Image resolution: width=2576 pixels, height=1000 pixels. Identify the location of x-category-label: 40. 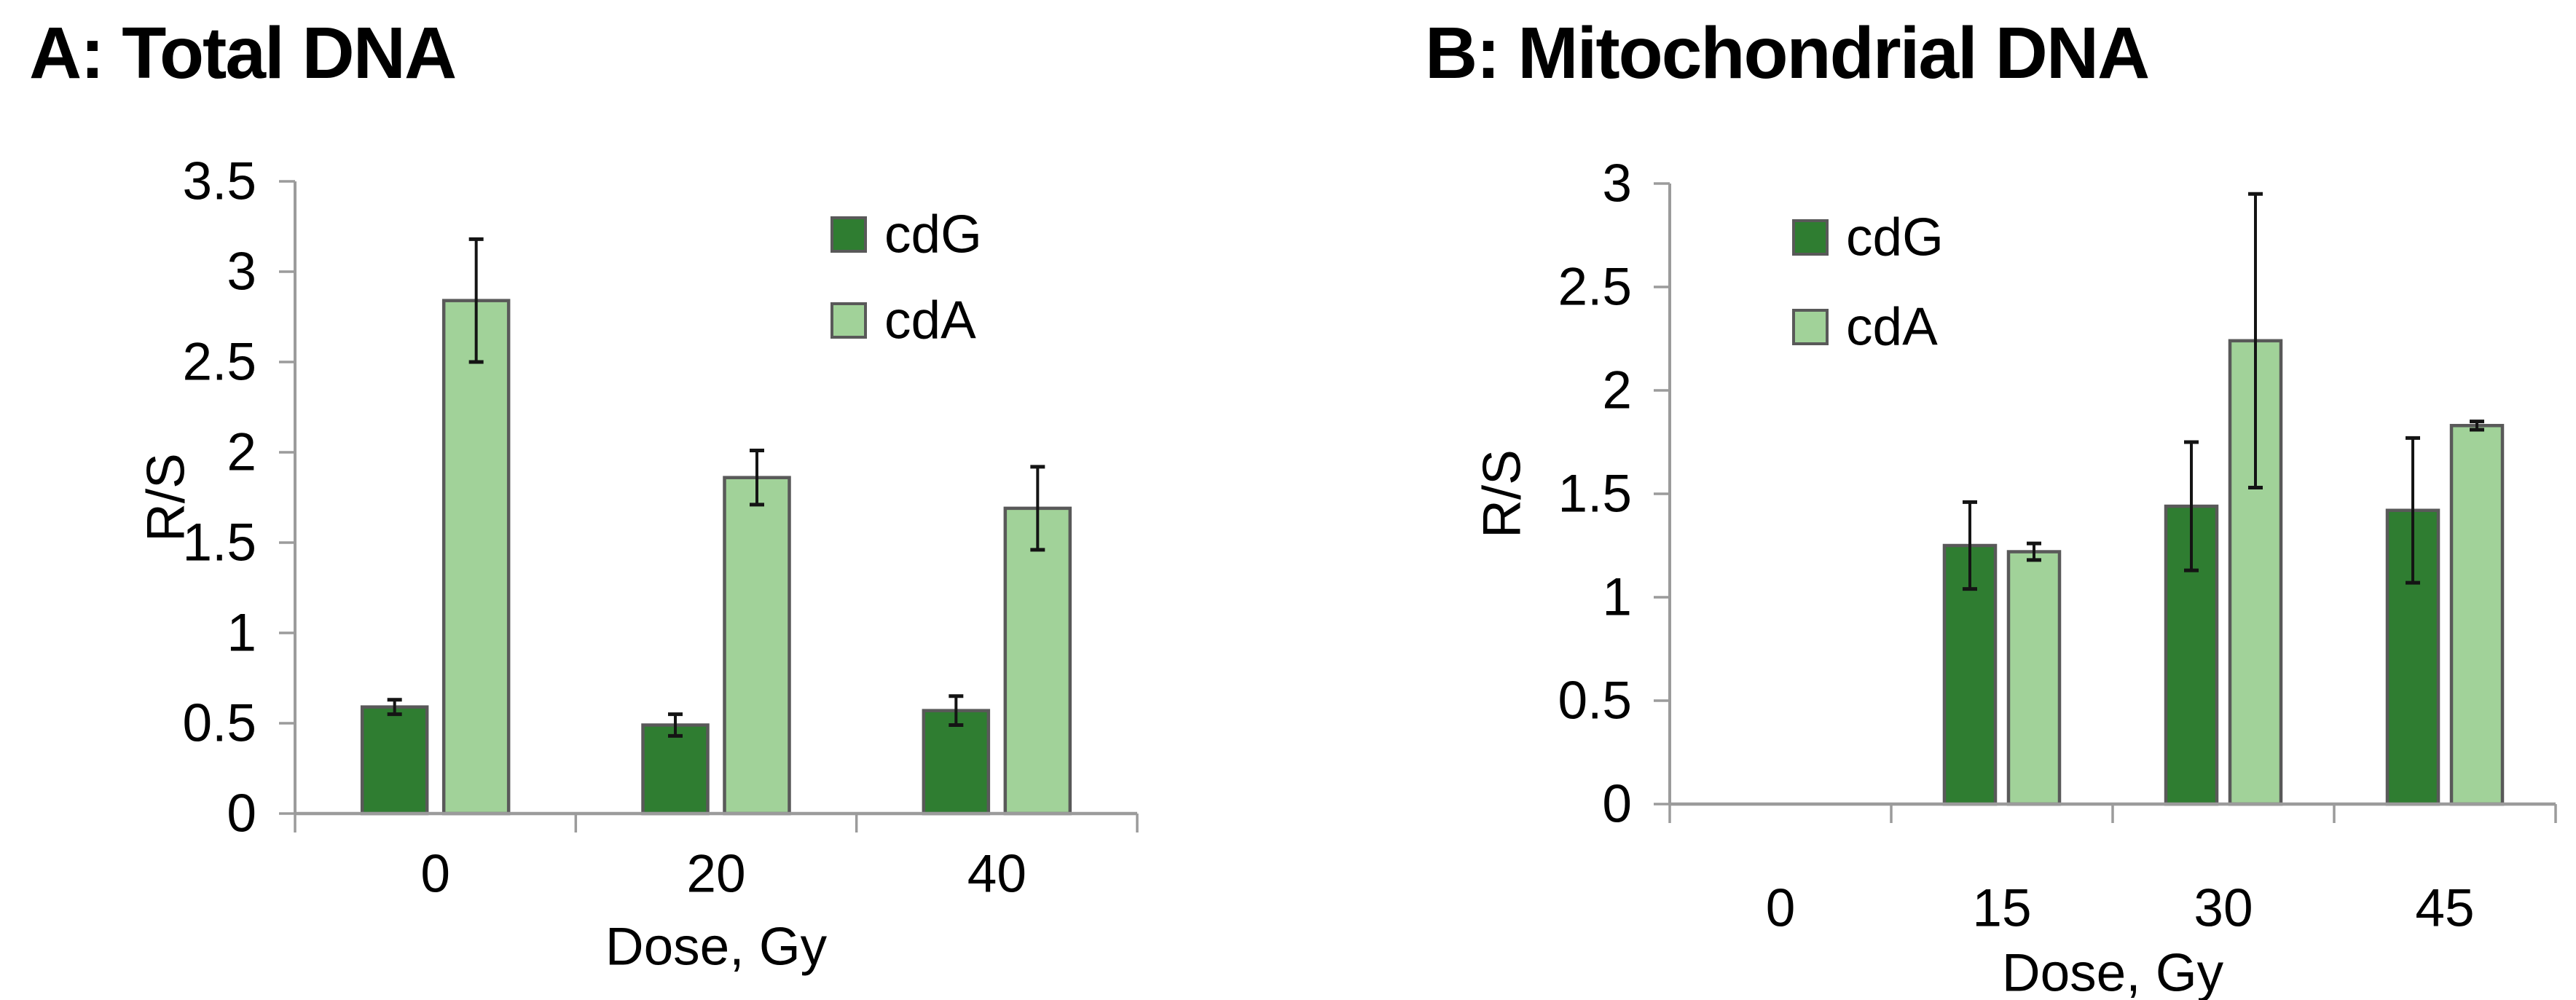
(996, 874).